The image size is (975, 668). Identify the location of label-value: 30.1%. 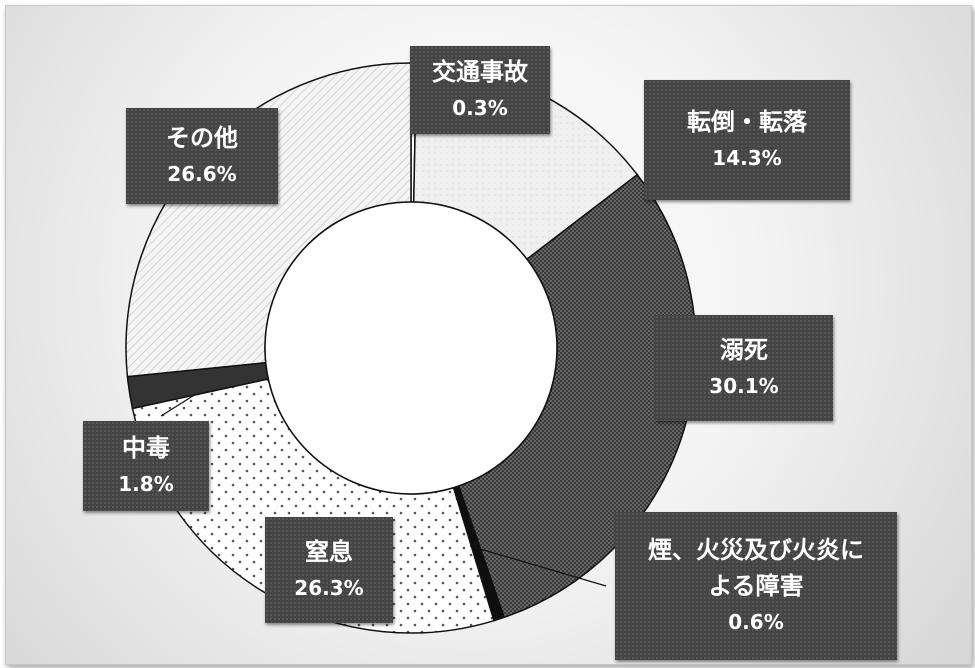
(744, 386).